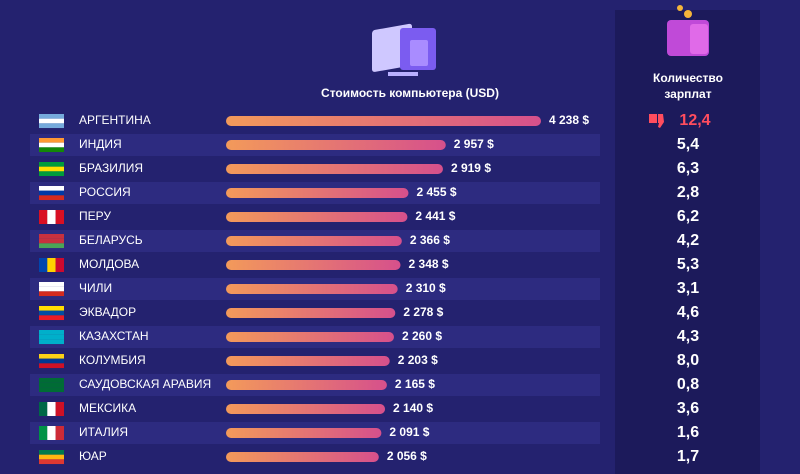 The image size is (800, 474). I want to click on salary-value: 5,4, so click(688, 144).